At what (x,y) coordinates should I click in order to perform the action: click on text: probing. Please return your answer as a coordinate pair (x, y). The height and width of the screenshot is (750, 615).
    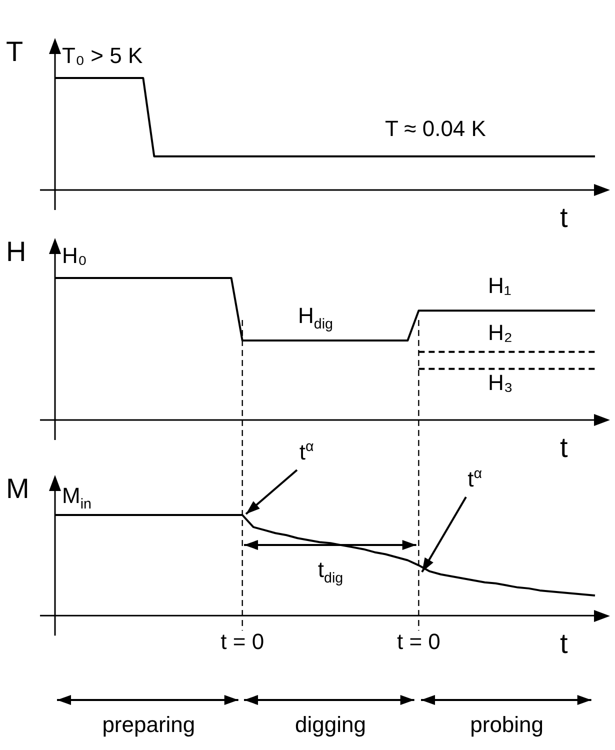
    Looking at the image, I should click on (507, 724).